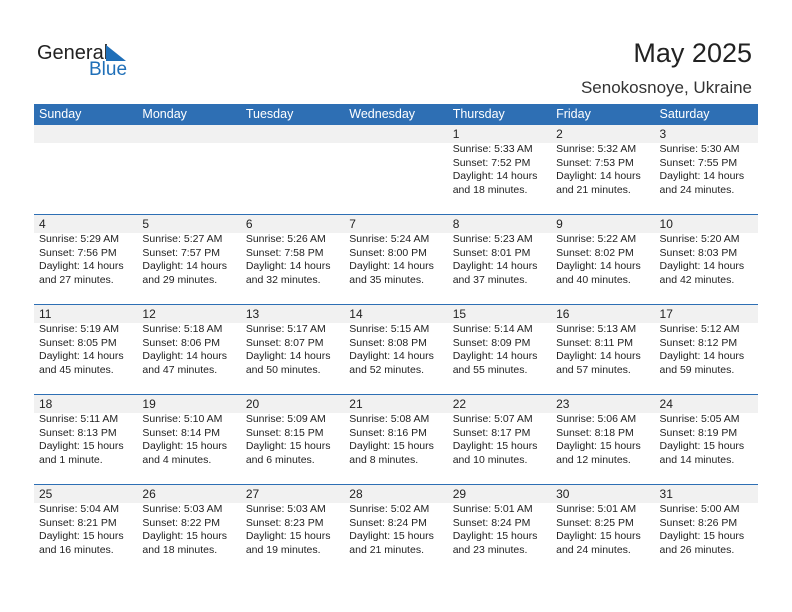 The image size is (792, 612). What do you see at coordinates (490, 459) in the screenshot?
I see `daylight-minutes-text: and 10 minutes.` at bounding box center [490, 459].